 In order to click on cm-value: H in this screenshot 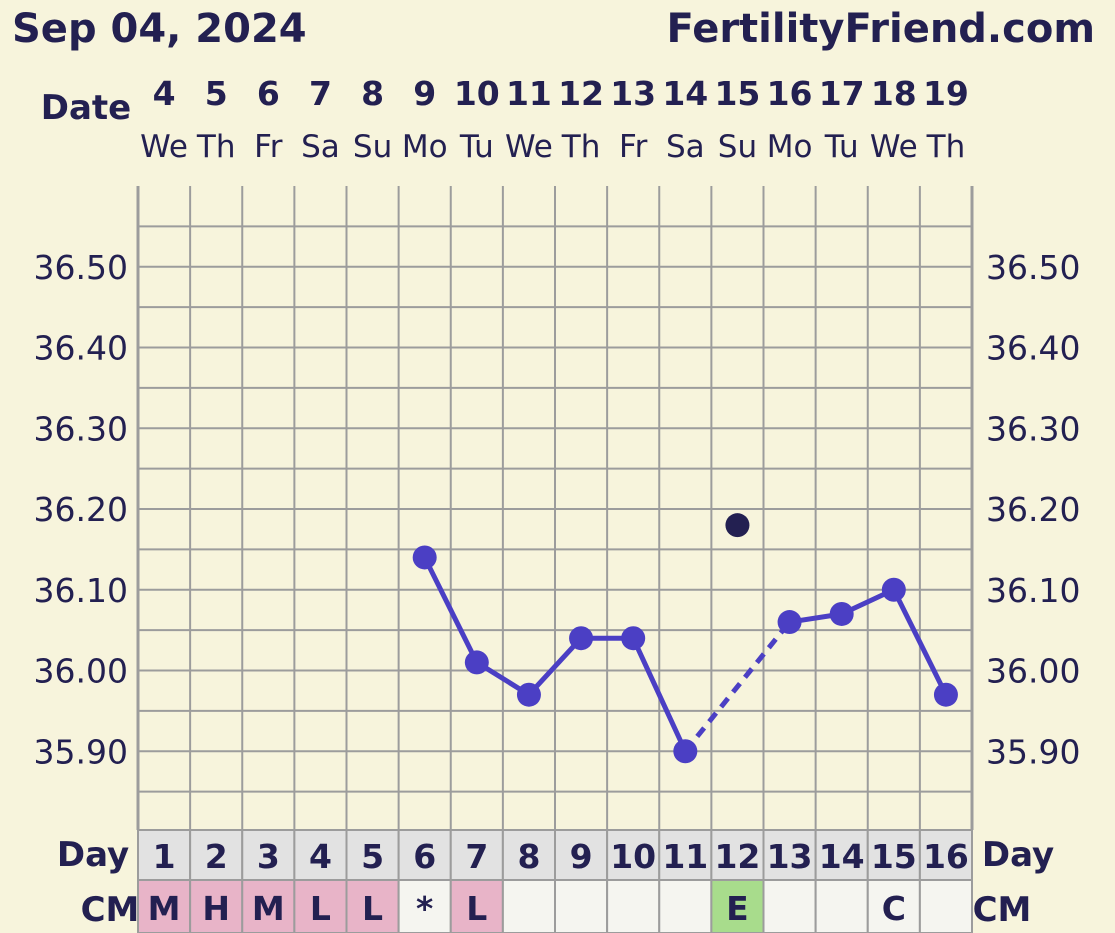, I will do `click(216, 908)`.